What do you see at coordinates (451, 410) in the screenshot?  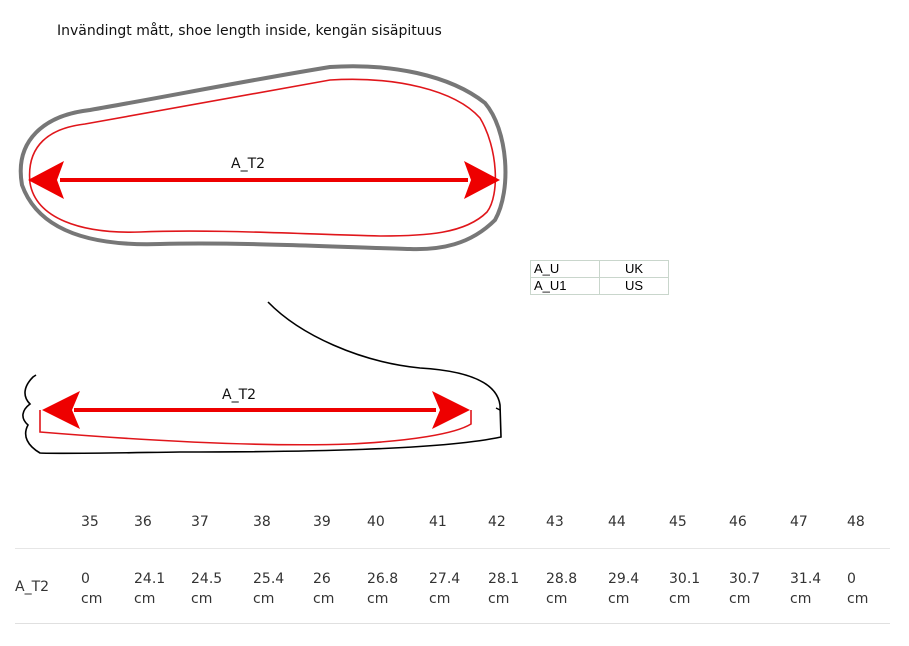 I see `side-view-arrow-head-right` at bounding box center [451, 410].